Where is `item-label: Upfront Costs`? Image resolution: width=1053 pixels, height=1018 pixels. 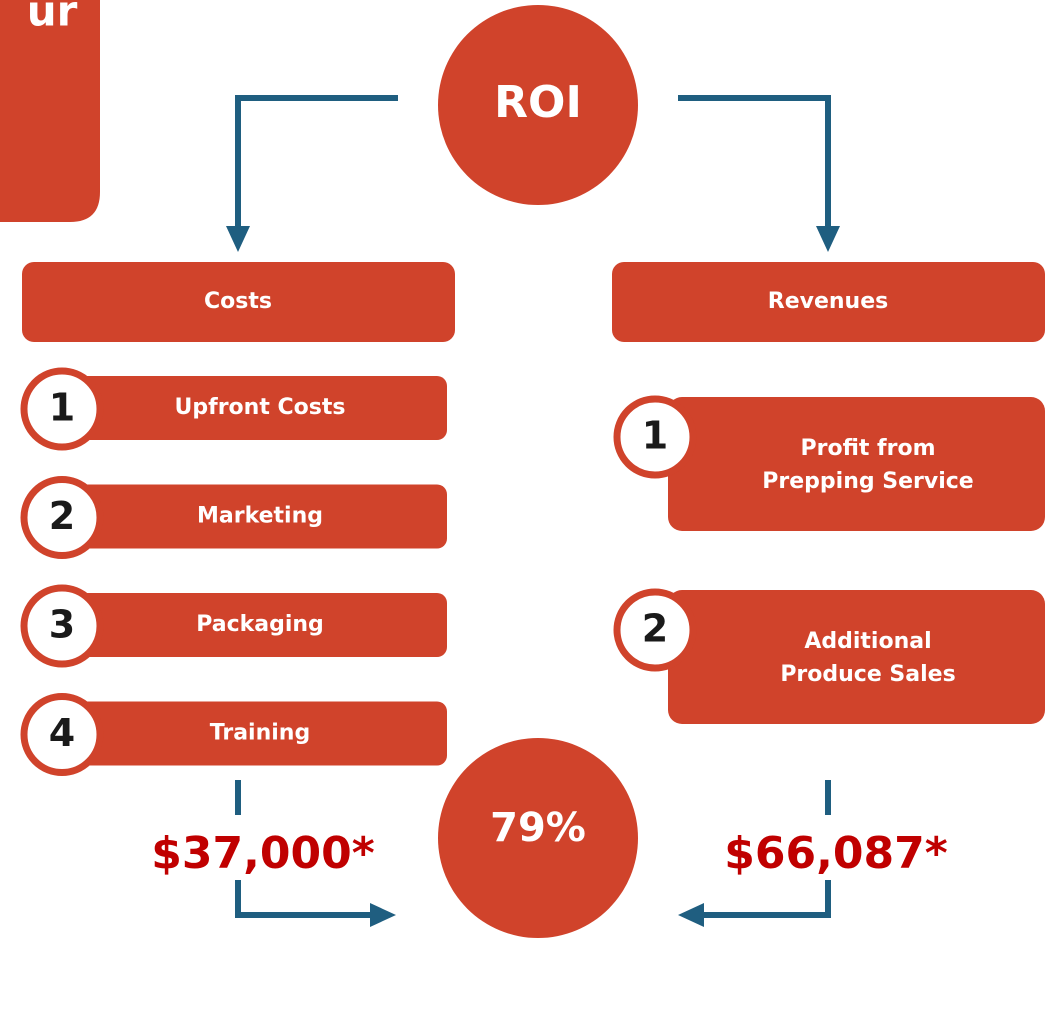
item-label: Upfront Costs is located at coordinates (260, 407).